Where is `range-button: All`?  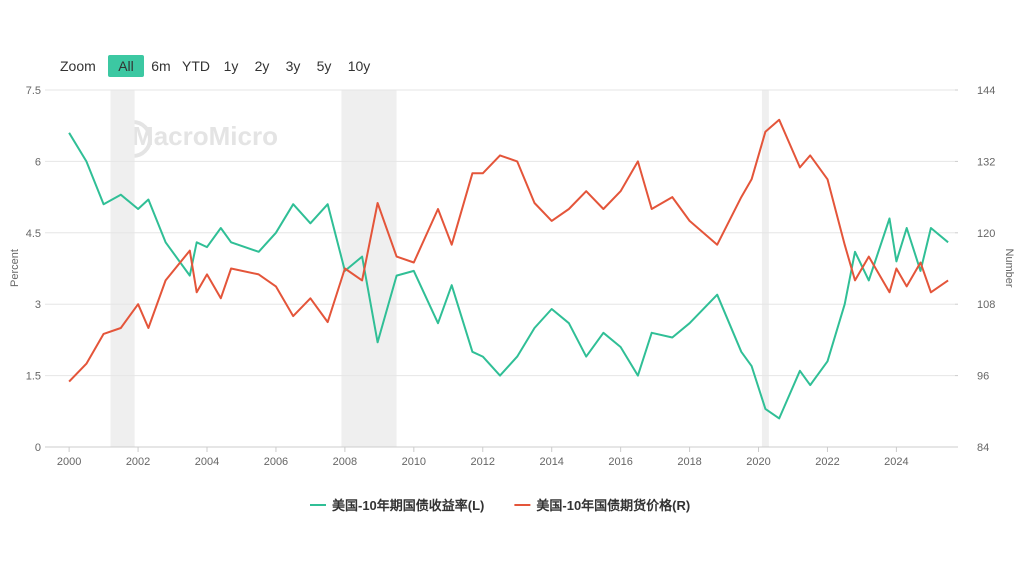
range-button: All is located at coordinates (126, 66).